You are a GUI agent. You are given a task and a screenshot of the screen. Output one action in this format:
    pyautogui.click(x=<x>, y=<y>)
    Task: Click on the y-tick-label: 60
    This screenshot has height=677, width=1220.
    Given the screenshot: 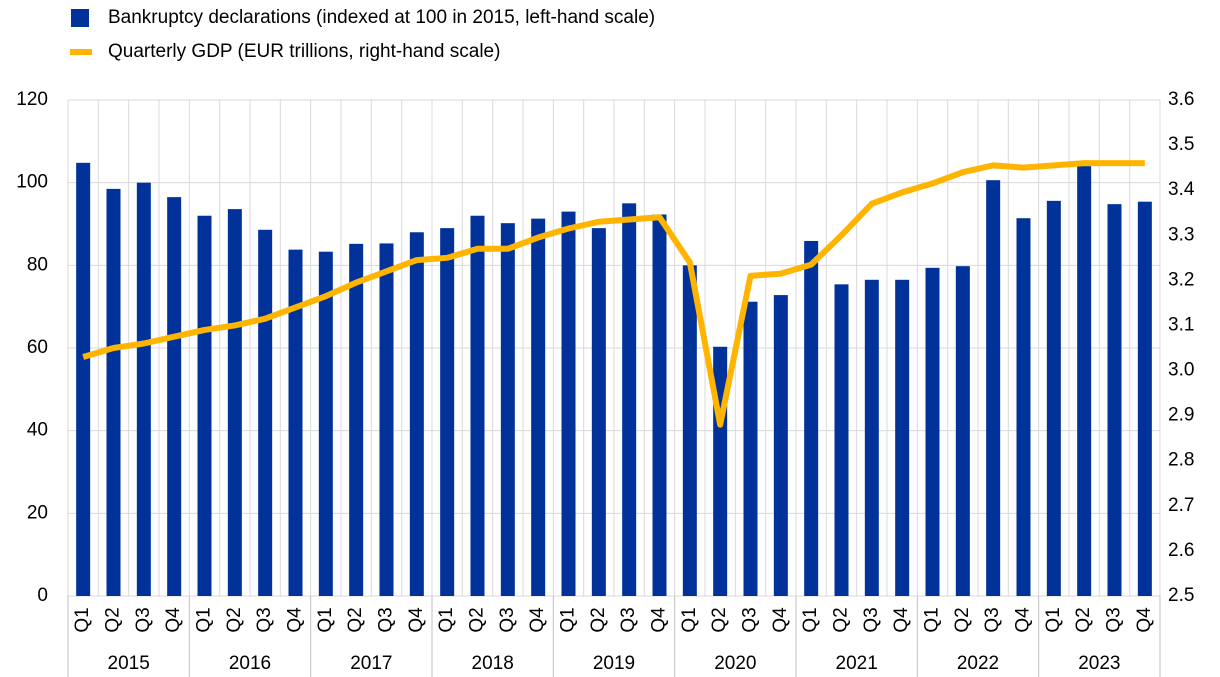 What is the action you would take?
    pyautogui.click(x=37, y=347)
    